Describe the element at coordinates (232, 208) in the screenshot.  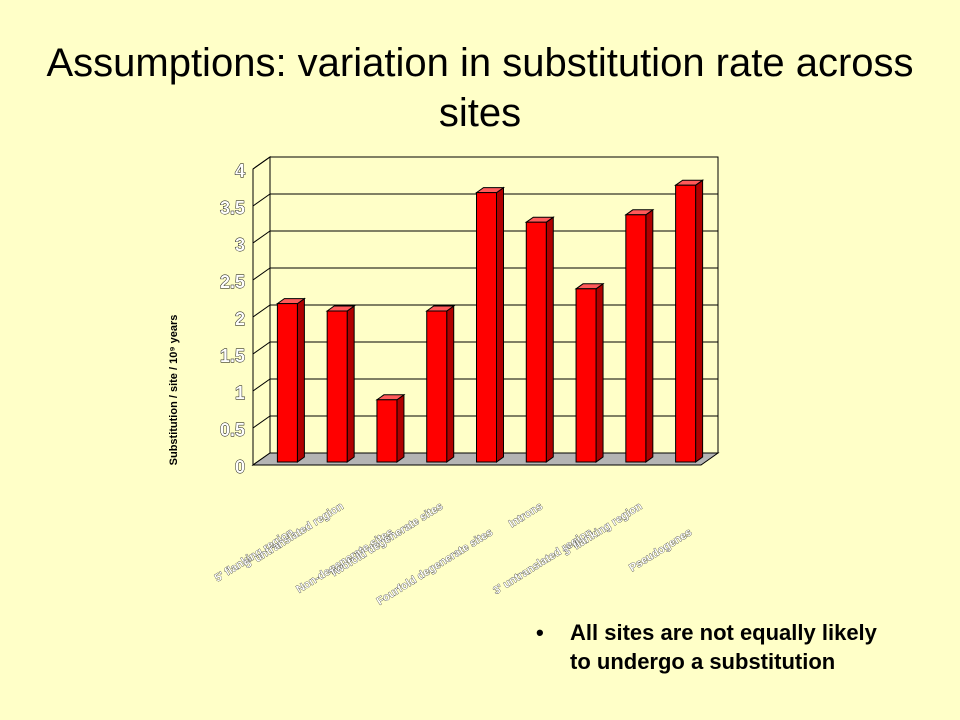
I see `y-tick-label: 3.5` at that location.